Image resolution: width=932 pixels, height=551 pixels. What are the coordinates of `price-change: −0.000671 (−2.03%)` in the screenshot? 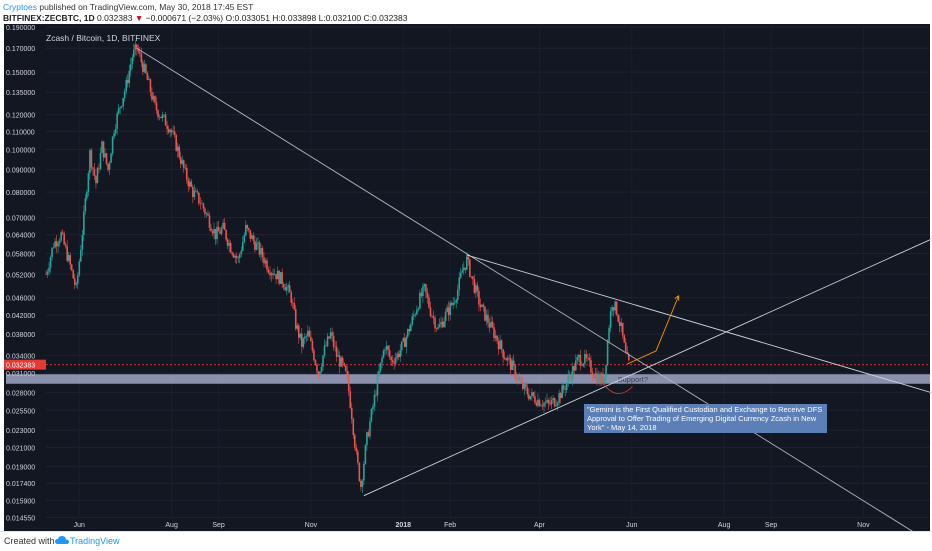 It's located at (184, 18).